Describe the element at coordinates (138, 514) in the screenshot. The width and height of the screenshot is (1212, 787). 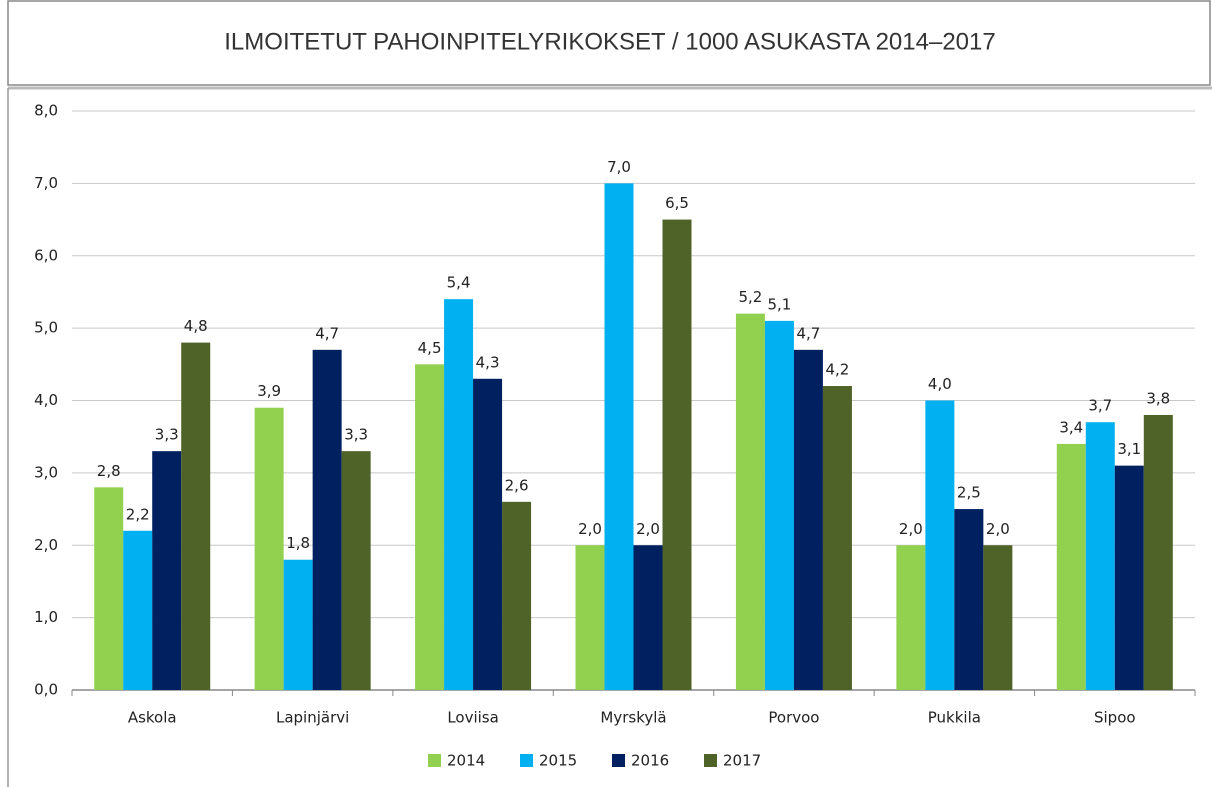
I see `data-label: 2,2` at that location.